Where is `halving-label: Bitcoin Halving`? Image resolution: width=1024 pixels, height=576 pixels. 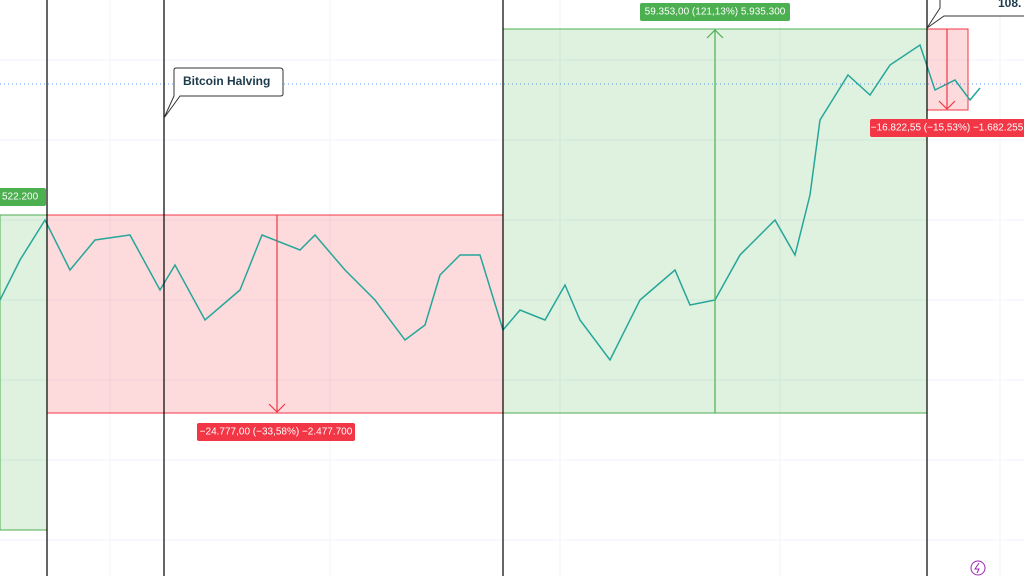
halving-label: Bitcoin Halving is located at coordinates (226, 81).